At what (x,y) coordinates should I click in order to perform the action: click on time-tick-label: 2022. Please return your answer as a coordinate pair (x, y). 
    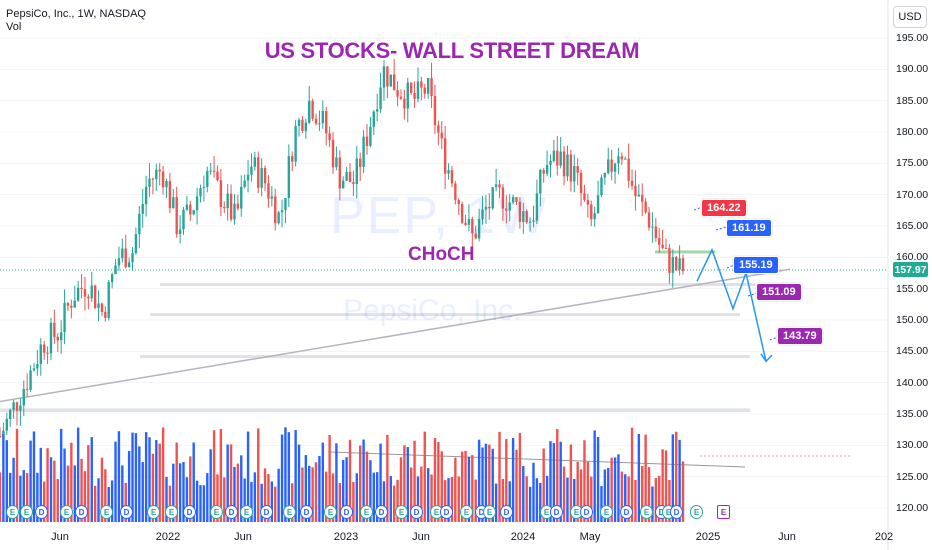
    Looking at the image, I should click on (168, 537).